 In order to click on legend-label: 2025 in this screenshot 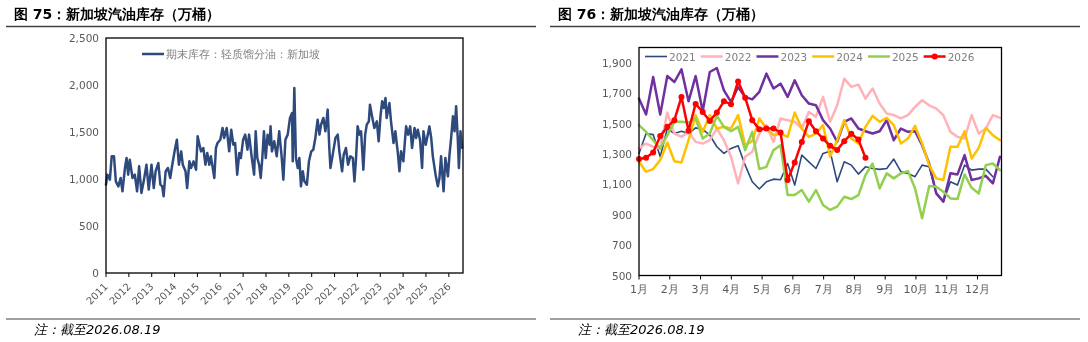, I will do `click(905, 56)`.